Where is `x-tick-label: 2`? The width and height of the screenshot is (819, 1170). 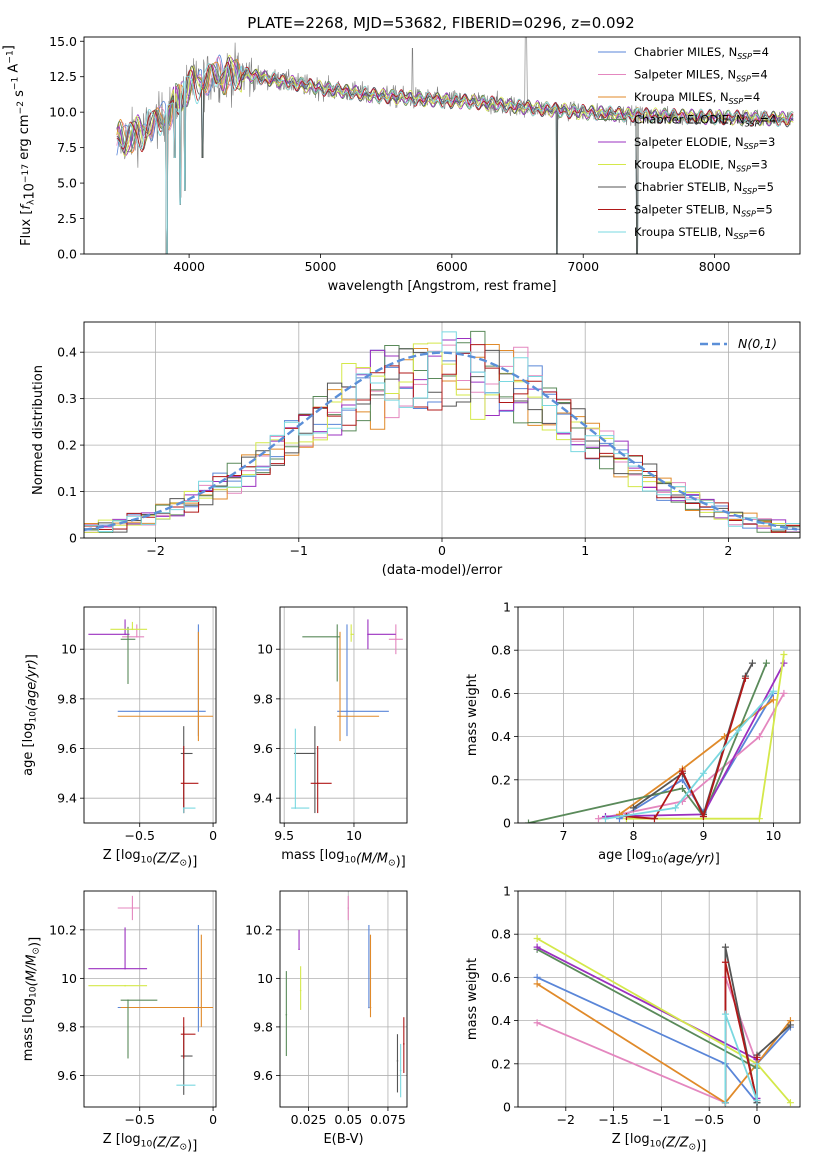 x-tick-label: 2 is located at coordinates (728, 550).